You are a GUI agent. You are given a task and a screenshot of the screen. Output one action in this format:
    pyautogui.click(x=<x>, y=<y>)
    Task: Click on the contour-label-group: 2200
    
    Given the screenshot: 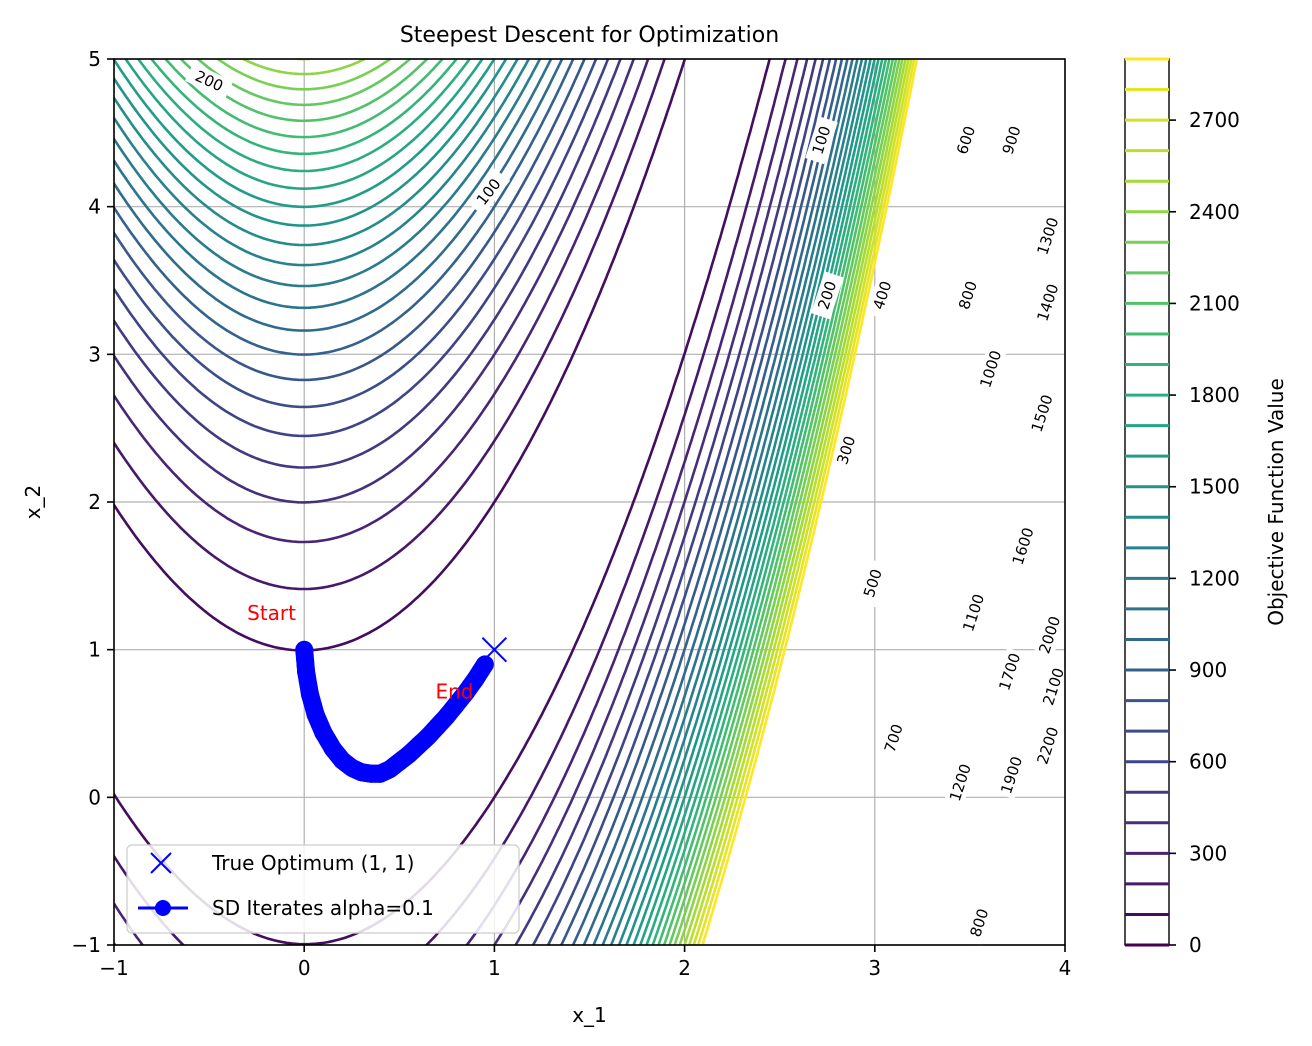 What is the action you would take?
    pyautogui.click(x=1048, y=745)
    